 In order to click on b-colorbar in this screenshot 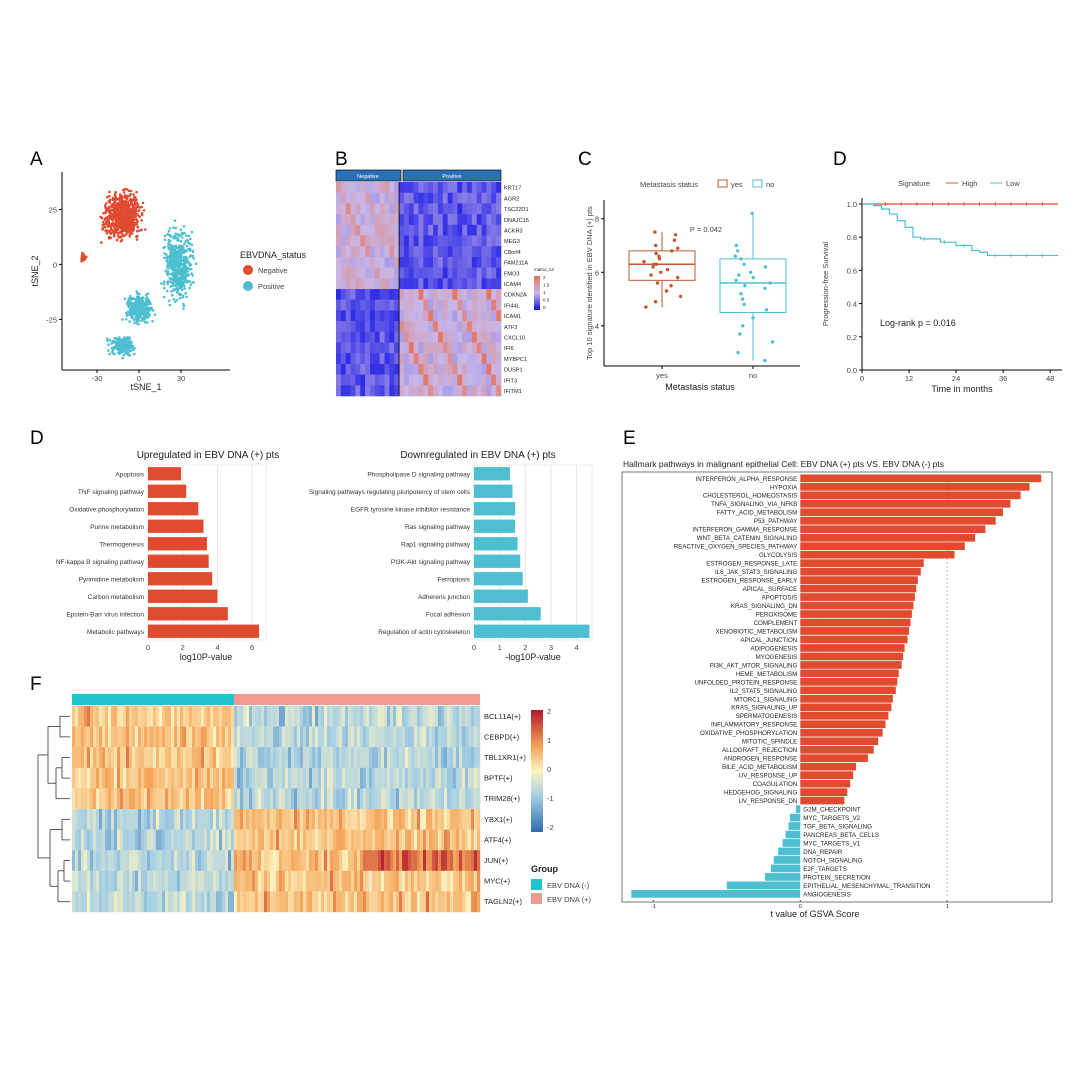, I will do `click(537, 293)`.